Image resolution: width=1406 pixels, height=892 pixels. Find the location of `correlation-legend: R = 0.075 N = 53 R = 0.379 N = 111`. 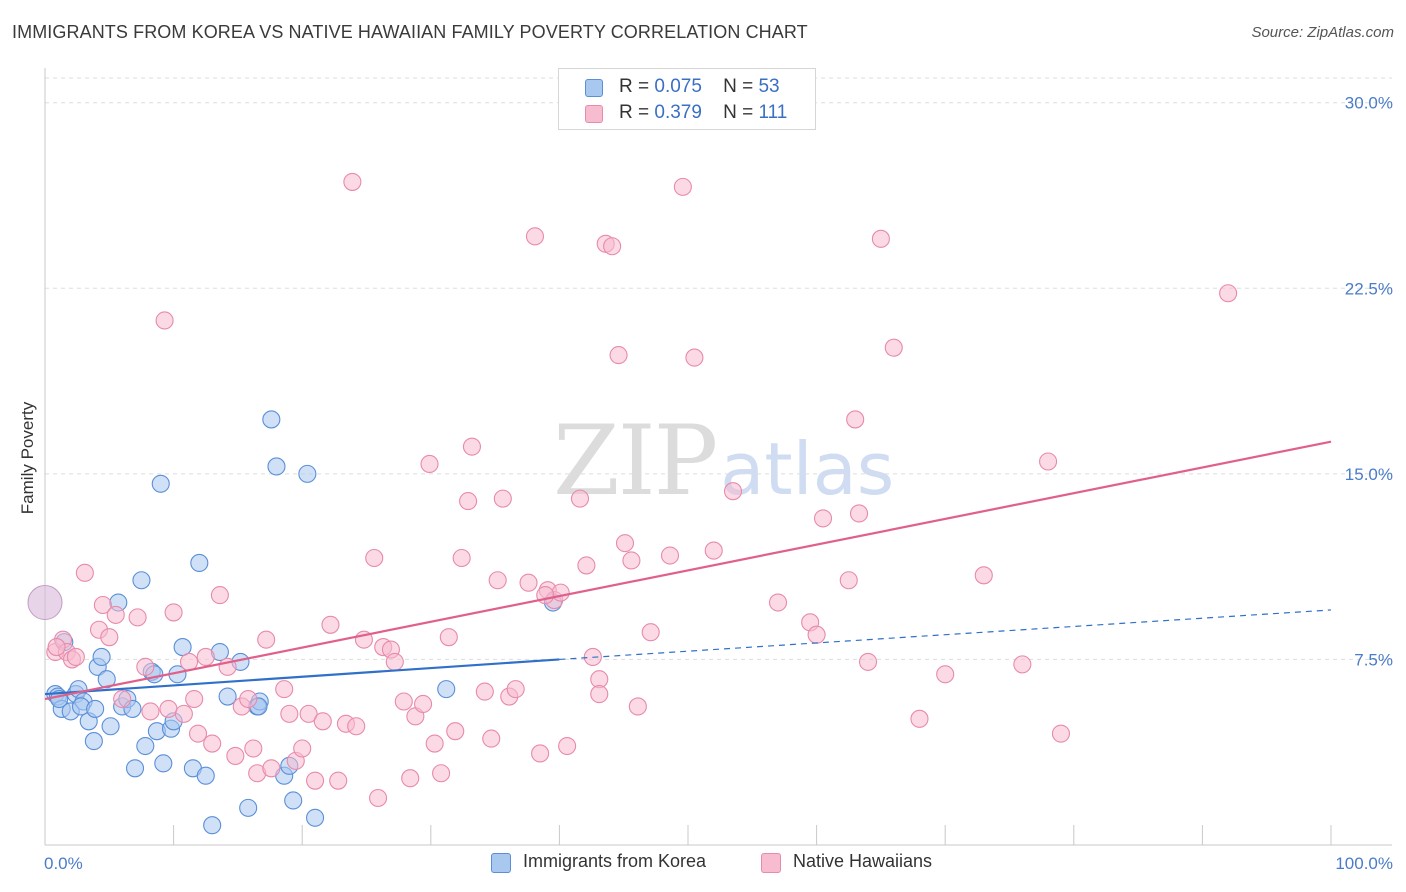

correlation-legend: R = 0.075 N = 53 R = 0.379 N = 111 is located at coordinates (687, 99).